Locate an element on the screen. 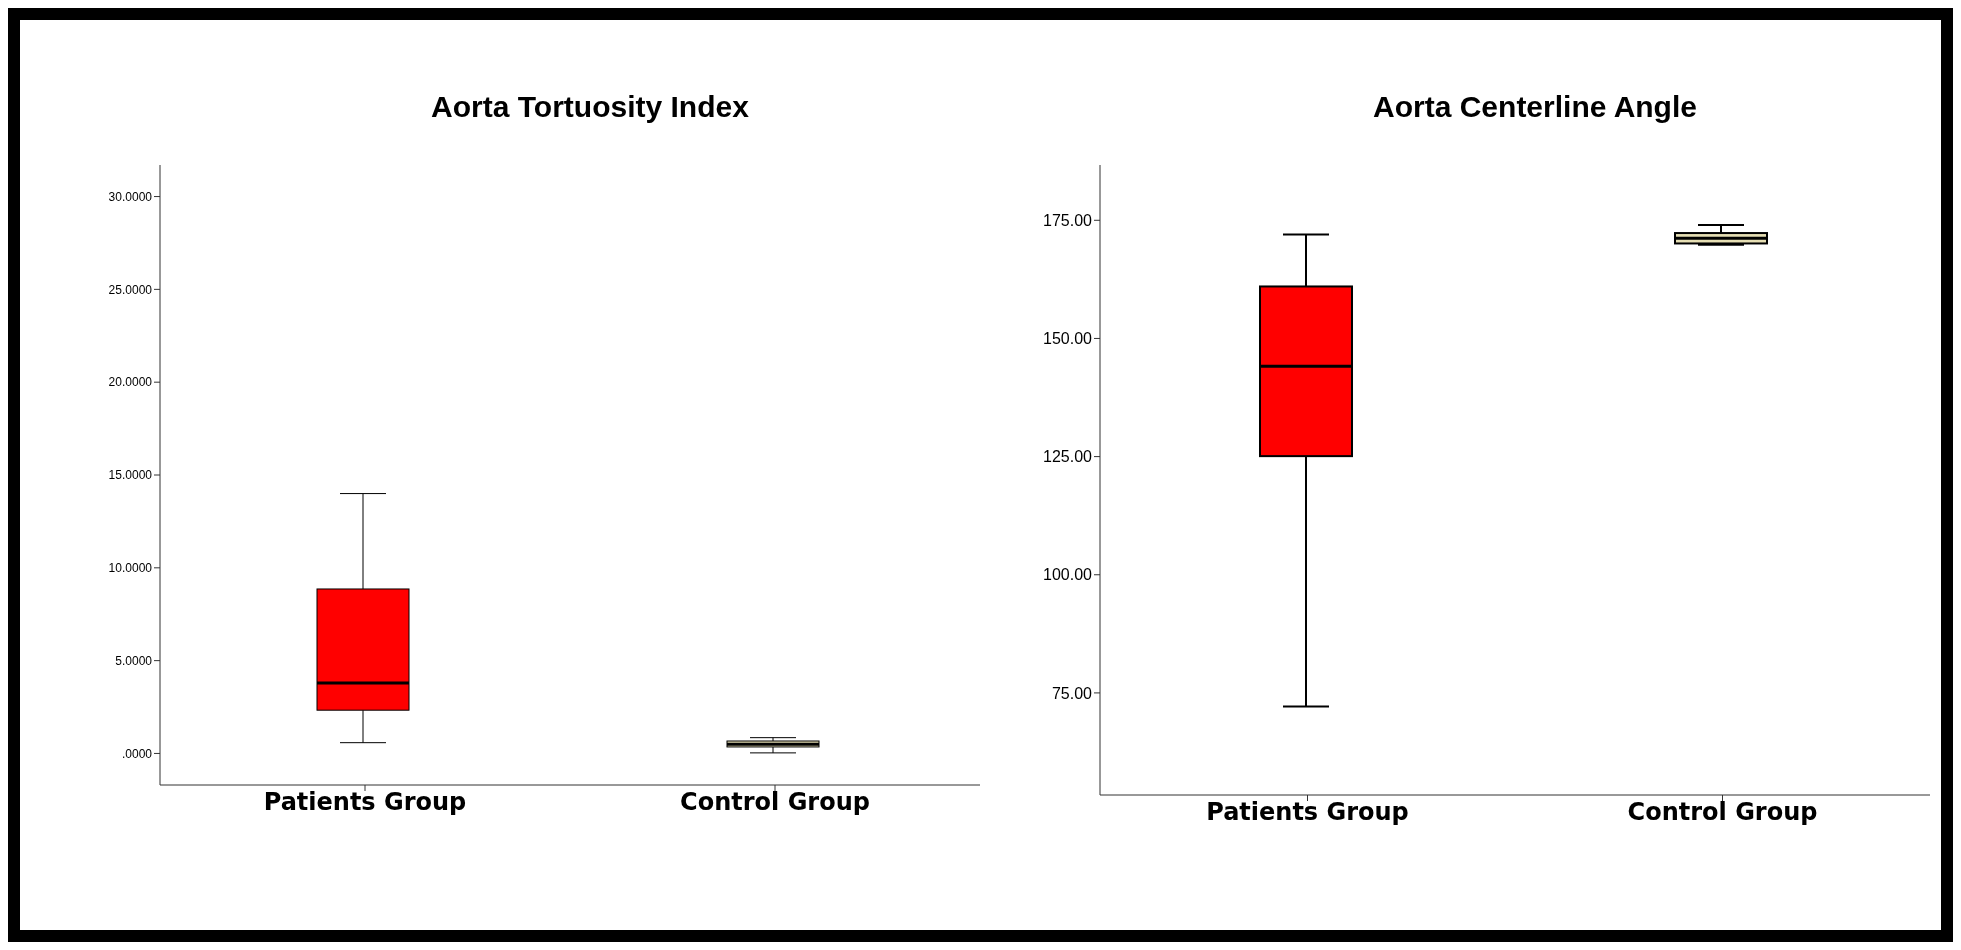 The image size is (1961, 950). y-tick-label: .0000 is located at coordinates (137, 753).